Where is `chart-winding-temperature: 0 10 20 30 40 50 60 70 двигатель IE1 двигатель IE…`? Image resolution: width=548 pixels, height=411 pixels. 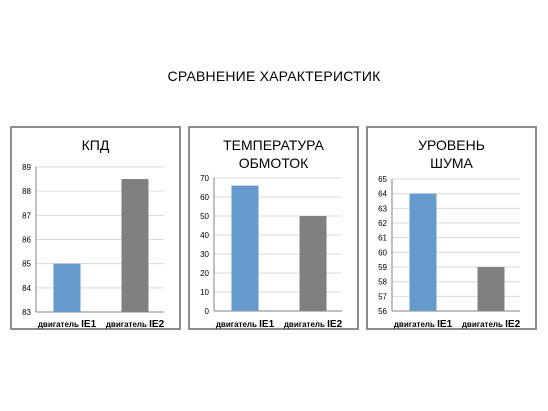
chart-winding-temperature: 0 10 20 30 40 50 60 70 двигатель IE1 двигатель IE… is located at coordinates (271, 252).